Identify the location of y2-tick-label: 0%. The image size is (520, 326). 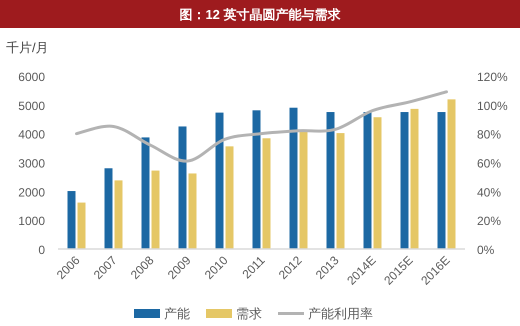
(486, 250).